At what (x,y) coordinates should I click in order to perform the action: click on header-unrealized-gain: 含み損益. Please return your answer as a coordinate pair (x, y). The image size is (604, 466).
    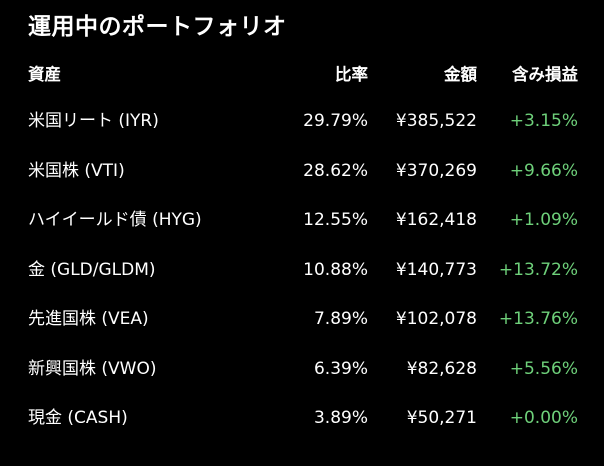
    Looking at the image, I should click on (545, 74).